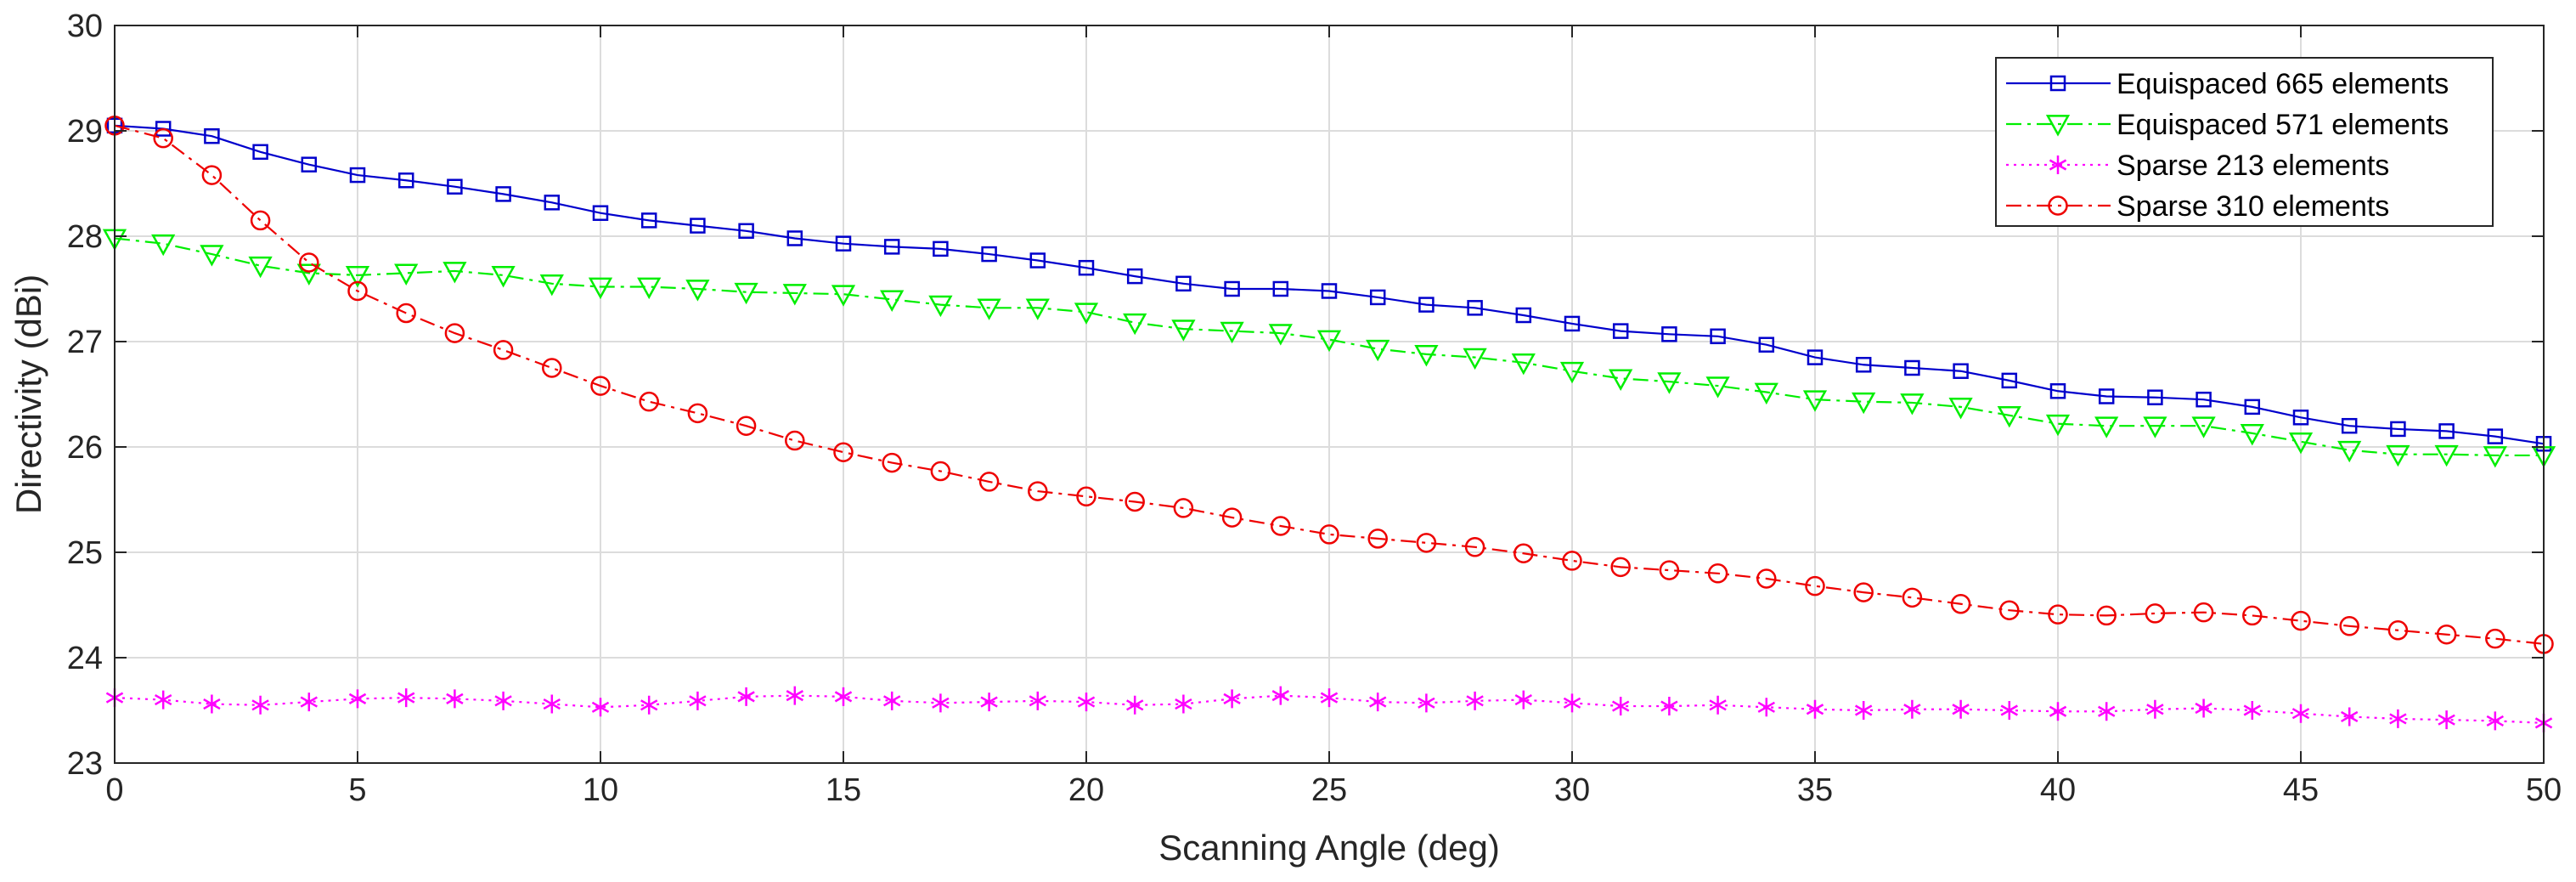  Describe the element at coordinates (2283, 84) in the screenshot. I see `legend-label: Equispaced 665 elements` at that location.